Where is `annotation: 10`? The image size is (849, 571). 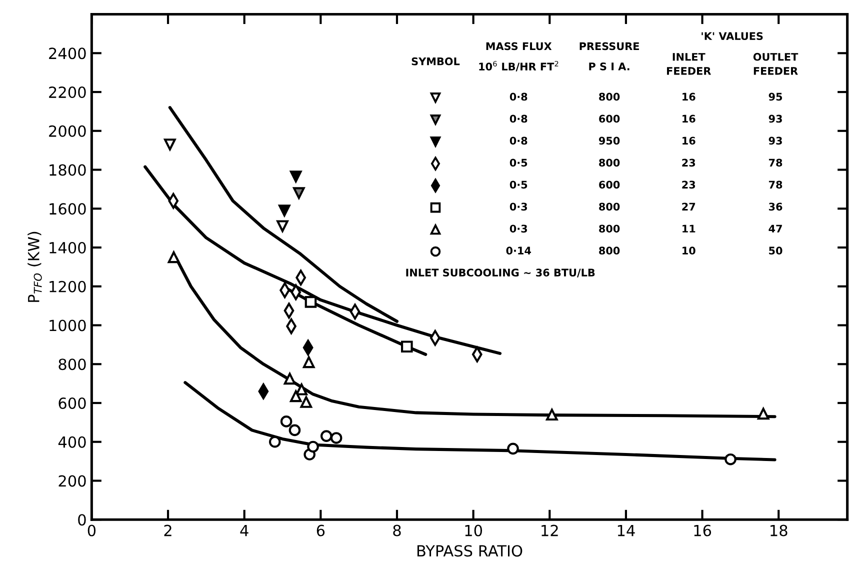
annotation: 10 is located at coordinates (689, 250).